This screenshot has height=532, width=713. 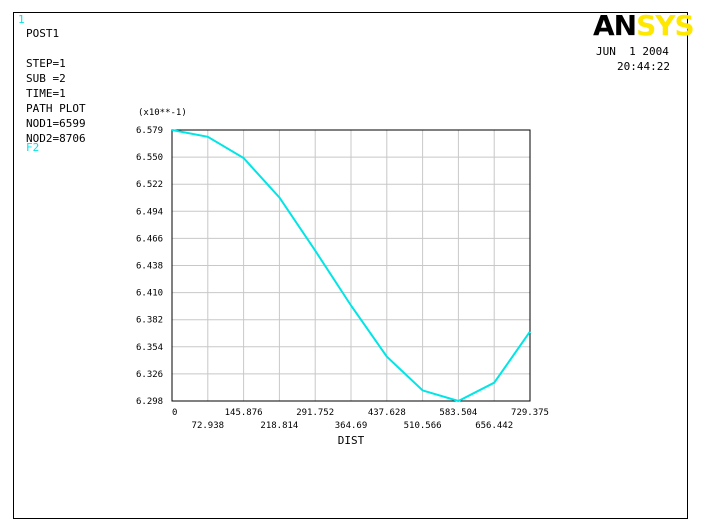 What do you see at coordinates (351, 426) in the screenshot?
I see `x-tick-label: 364.69` at bounding box center [351, 426].